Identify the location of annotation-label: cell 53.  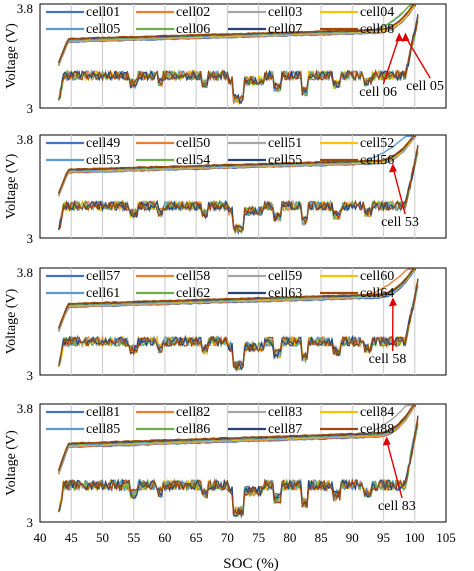
(400, 222).